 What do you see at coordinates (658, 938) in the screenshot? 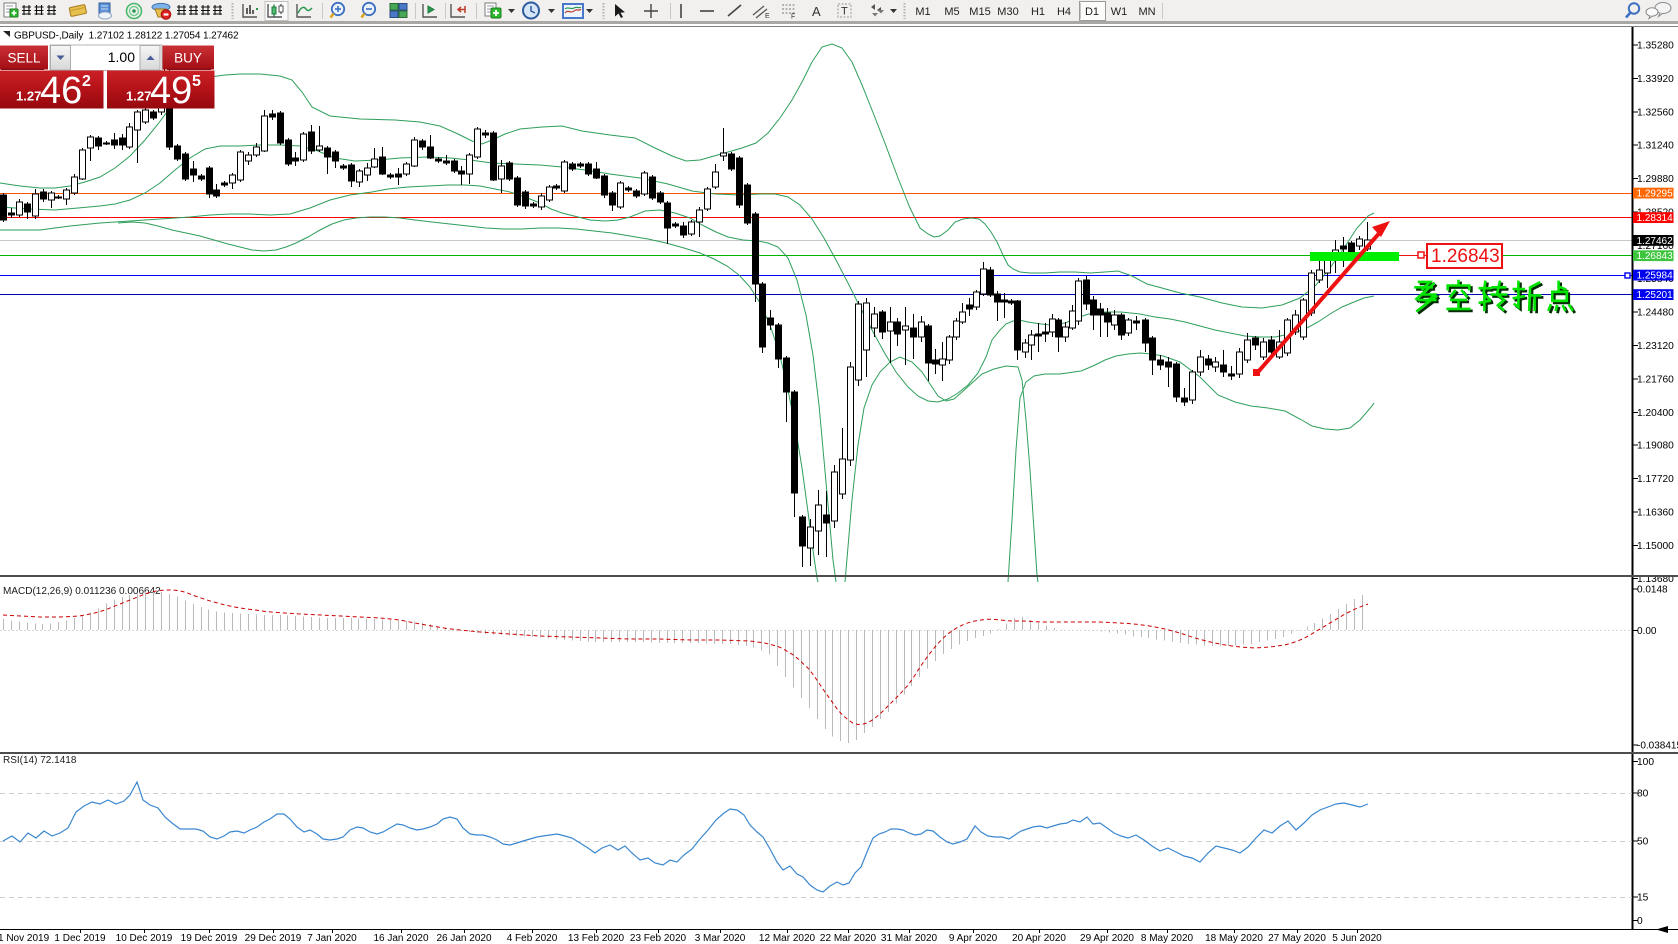
I see `svg-text: 23 Feb 2020` at bounding box center [658, 938].